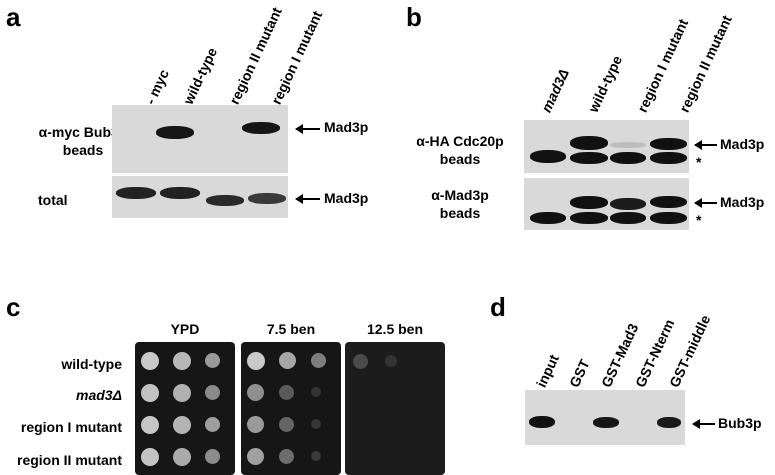  I want to click on row-label-b-mad3-2: beads, so click(460, 213).